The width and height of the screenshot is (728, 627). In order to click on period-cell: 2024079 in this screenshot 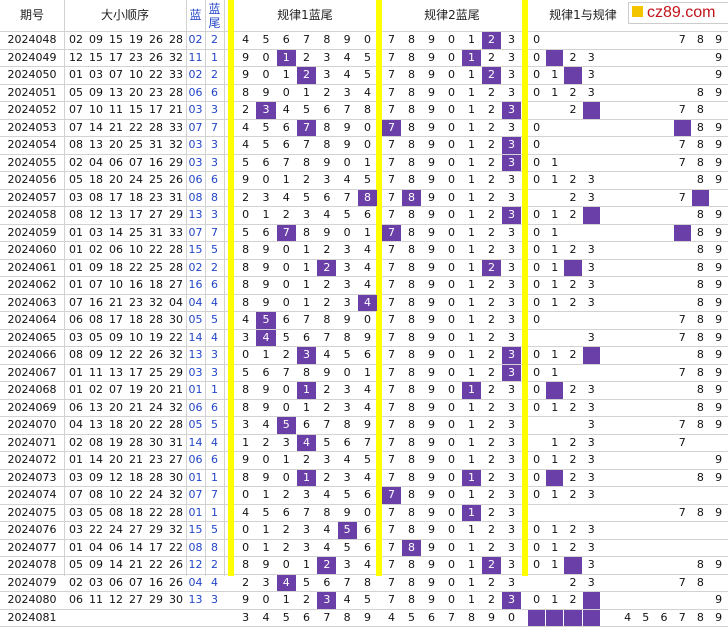, I will do `click(32, 582)`.